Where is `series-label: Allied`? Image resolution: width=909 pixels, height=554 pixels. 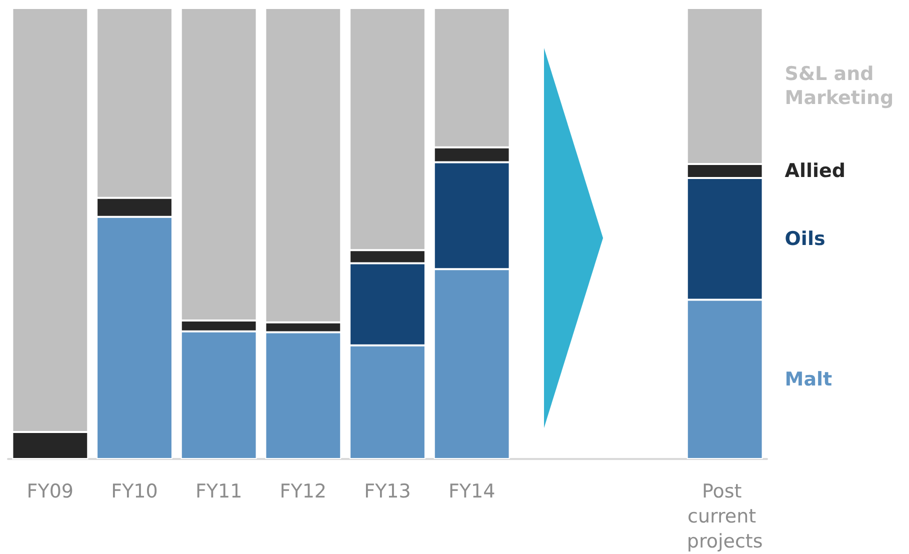 series-label: Allied is located at coordinates (815, 171).